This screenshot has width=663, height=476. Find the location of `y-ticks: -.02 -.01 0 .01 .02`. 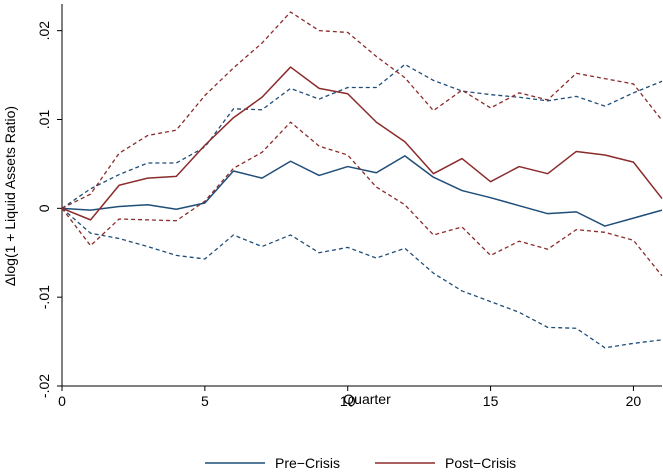

y-ticks: -.02 -.01 0 .01 .02 is located at coordinates (49, 209).